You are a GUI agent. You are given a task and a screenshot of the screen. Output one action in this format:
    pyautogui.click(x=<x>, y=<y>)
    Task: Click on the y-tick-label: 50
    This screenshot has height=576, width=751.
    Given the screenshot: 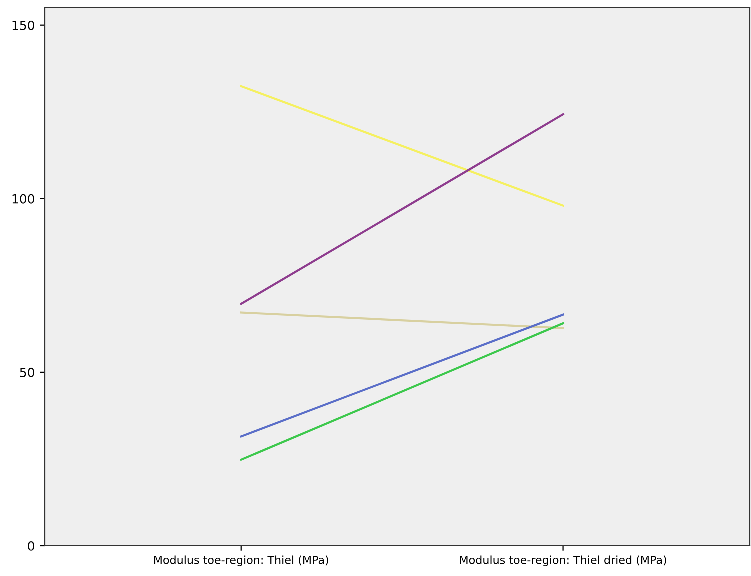 What is the action you would take?
    pyautogui.click(x=27, y=373)
    